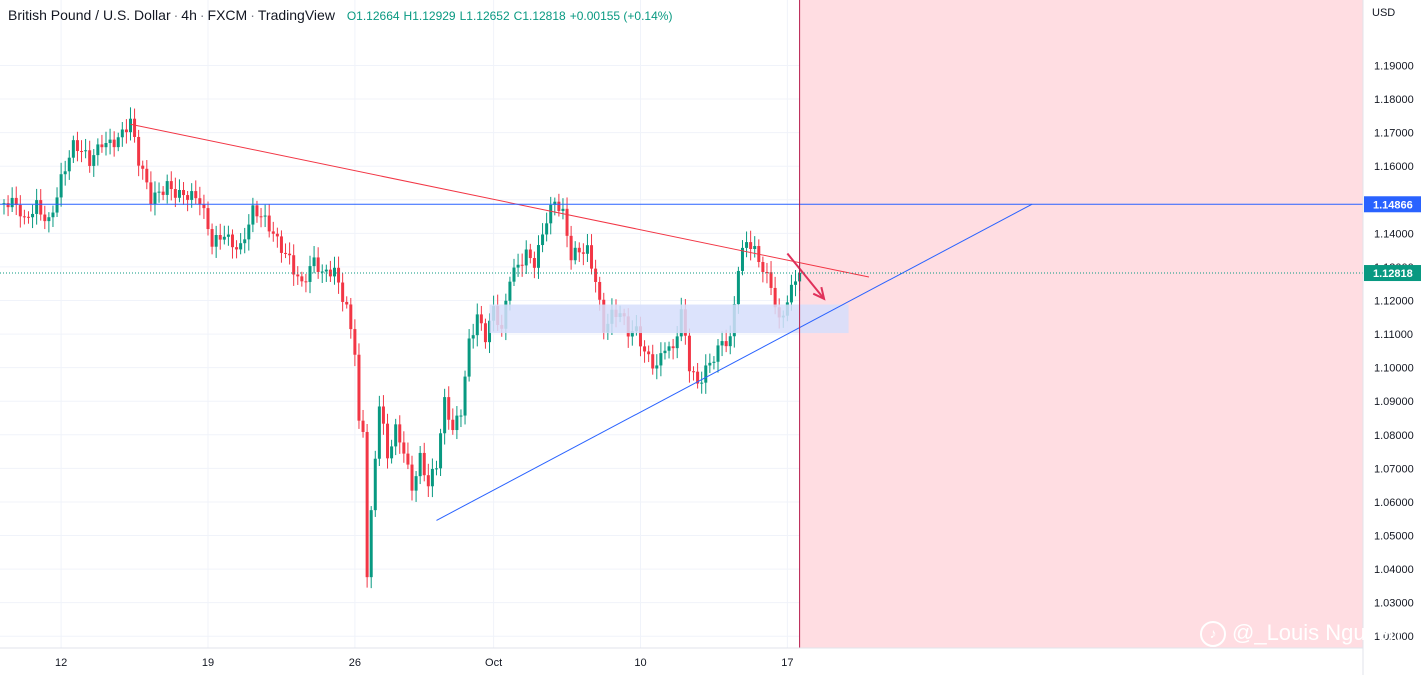 The width and height of the screenshot is (1423, 675). What do you see at coordinates (1394, 402) in the screenshot?
I see `y-tick-label: 1.09000` at bounding box center [1394, 402].